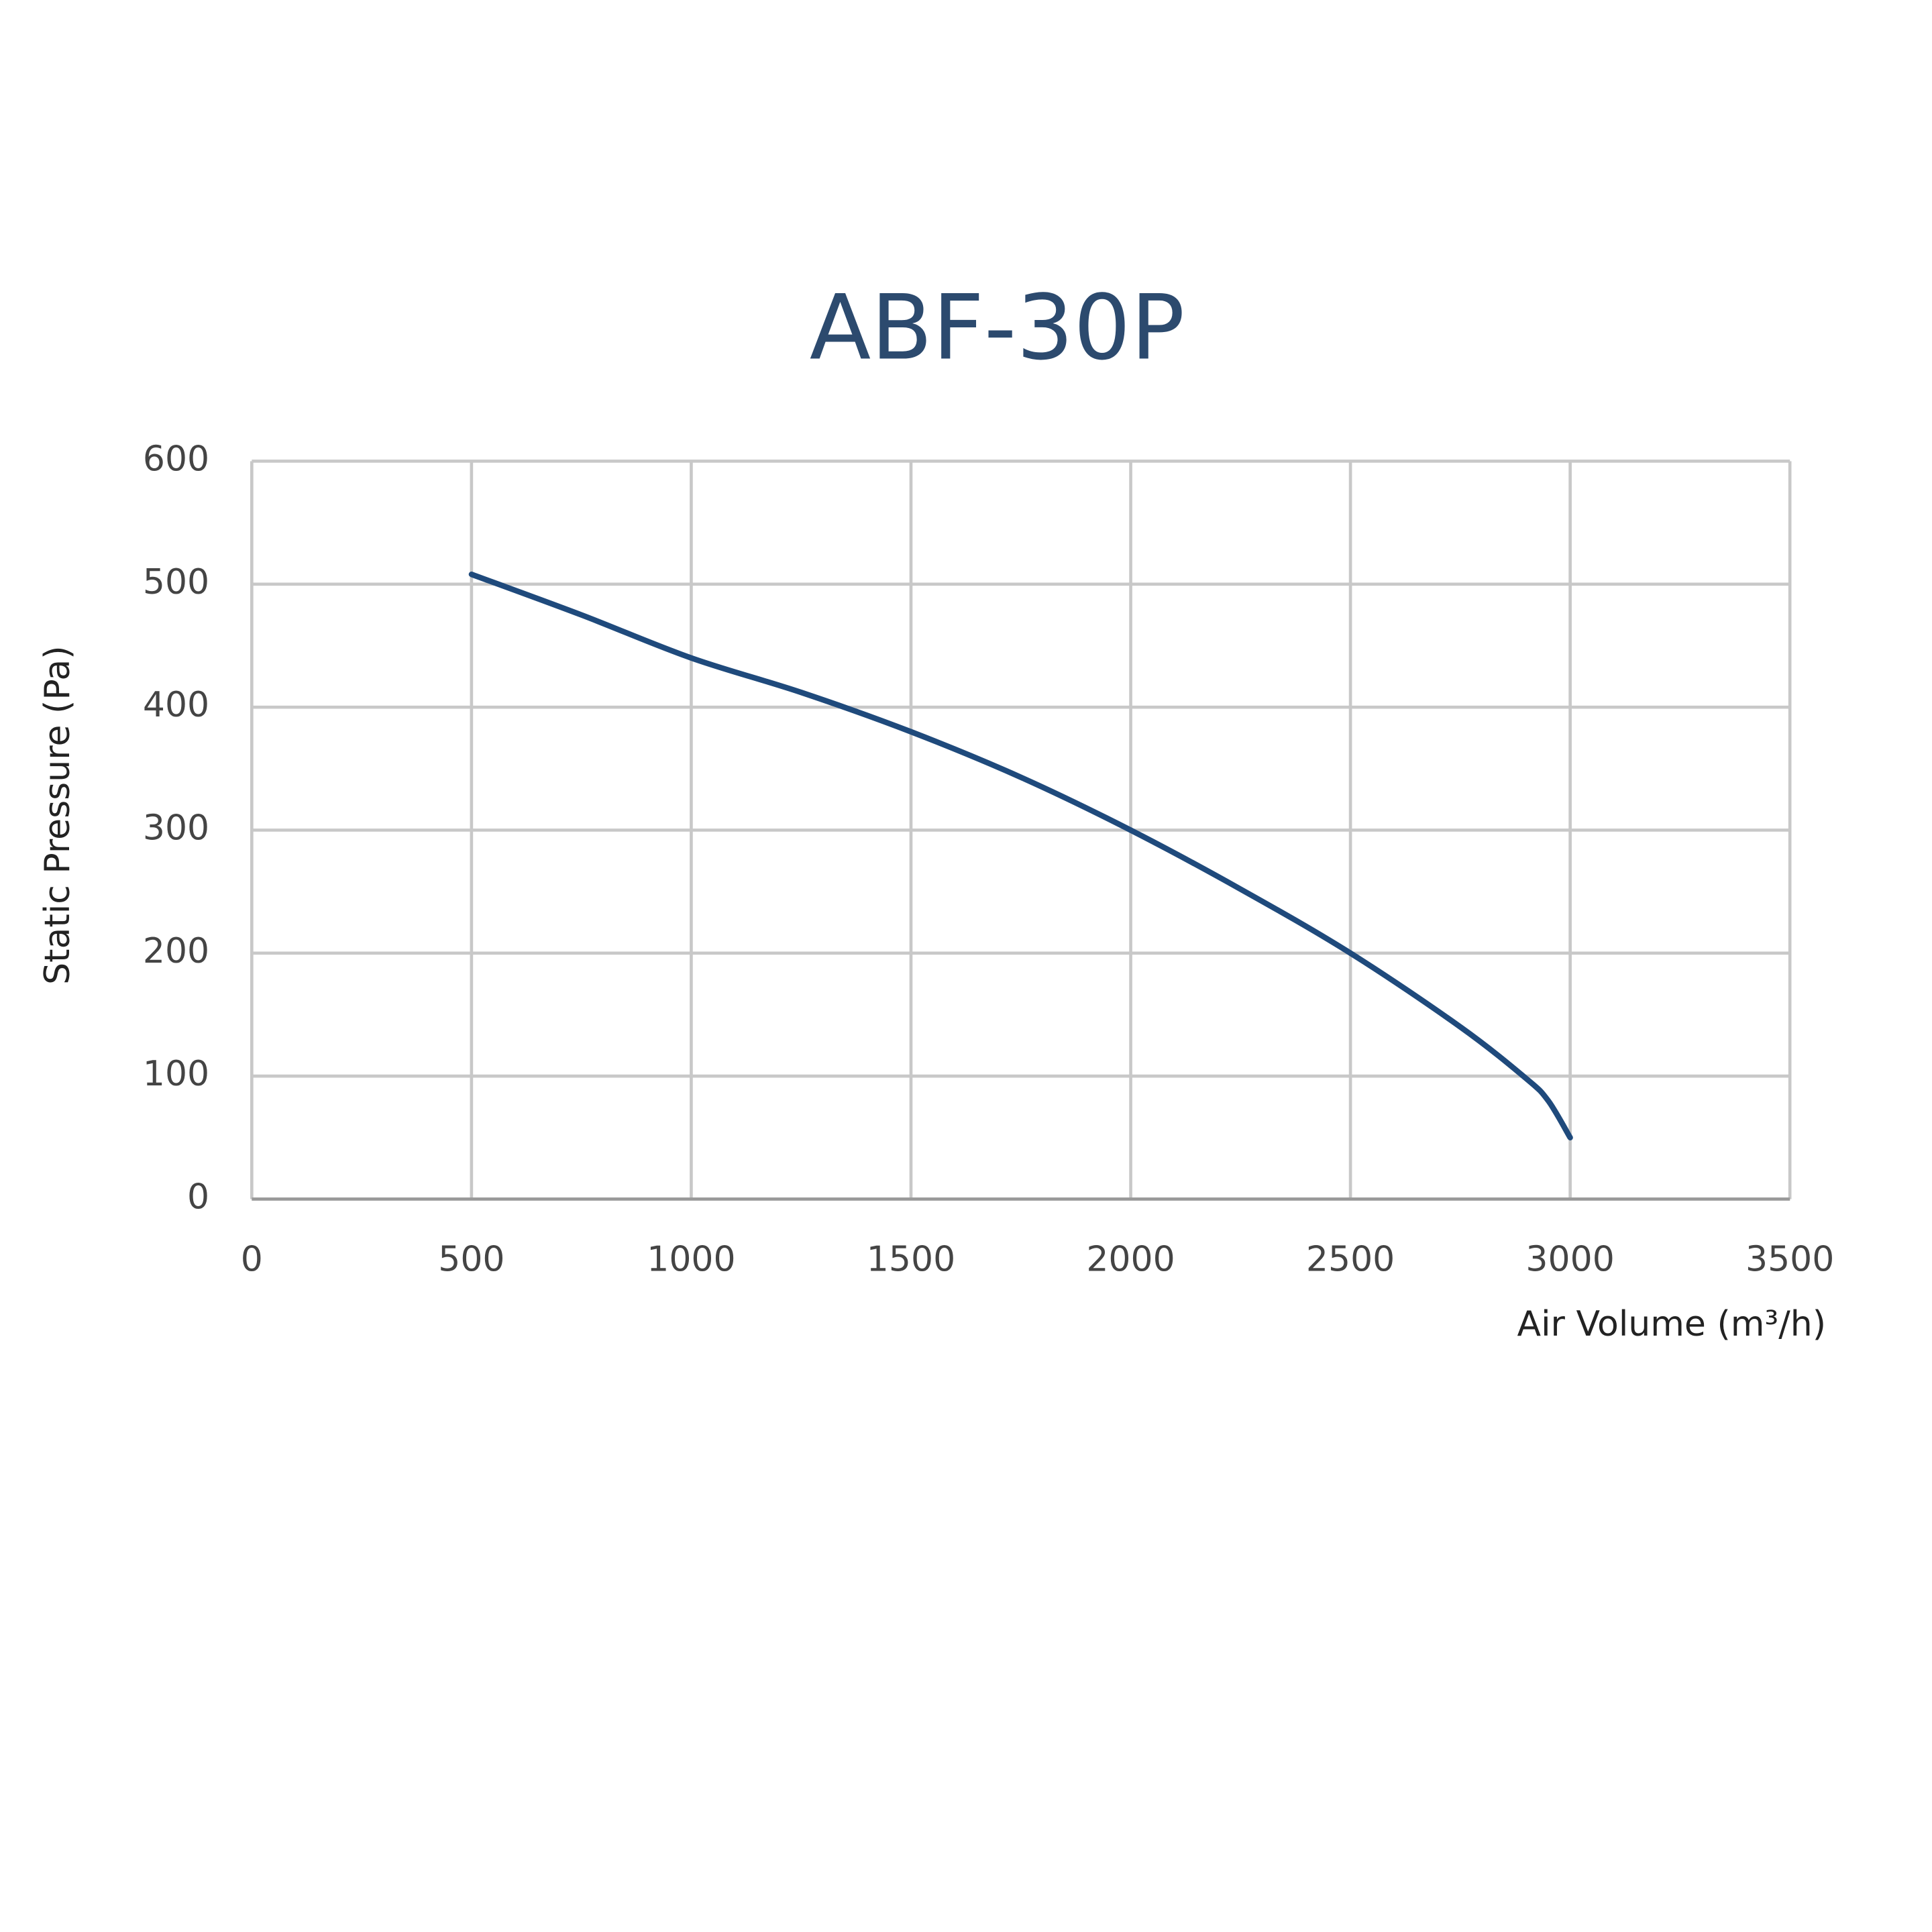 The height and width of the screenshot is (1932, 1932). Describe the element at coordinates (1790, 1259) in the screenshot. I see `x-tick-label: 3500` at that location.